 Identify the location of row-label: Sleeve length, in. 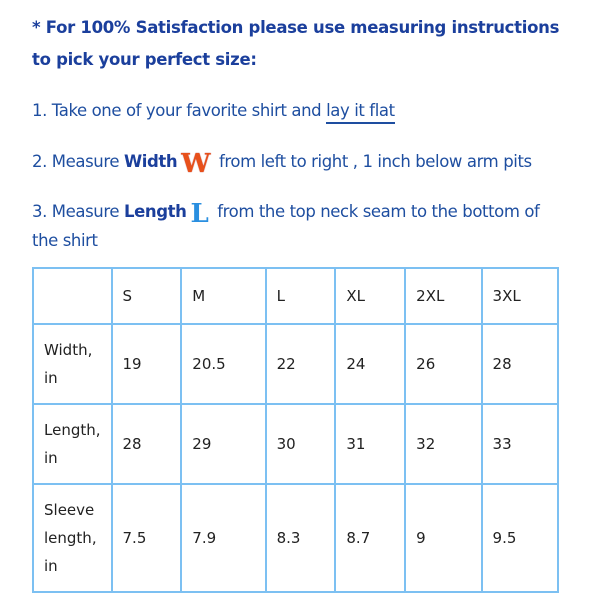
(72, 538).